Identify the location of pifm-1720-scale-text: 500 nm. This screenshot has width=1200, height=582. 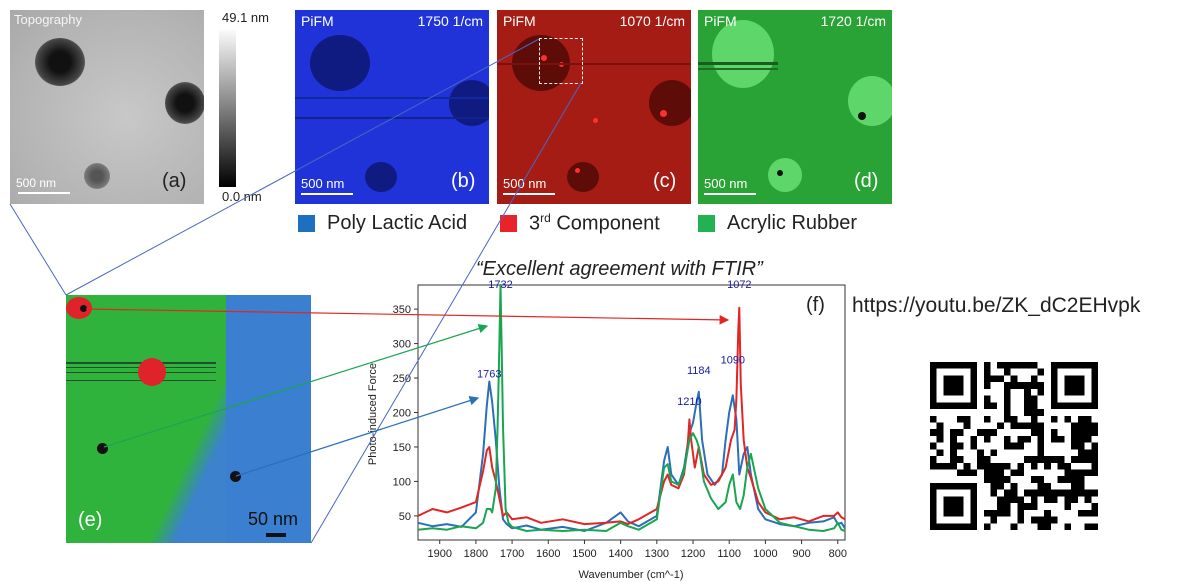
(726, 183).